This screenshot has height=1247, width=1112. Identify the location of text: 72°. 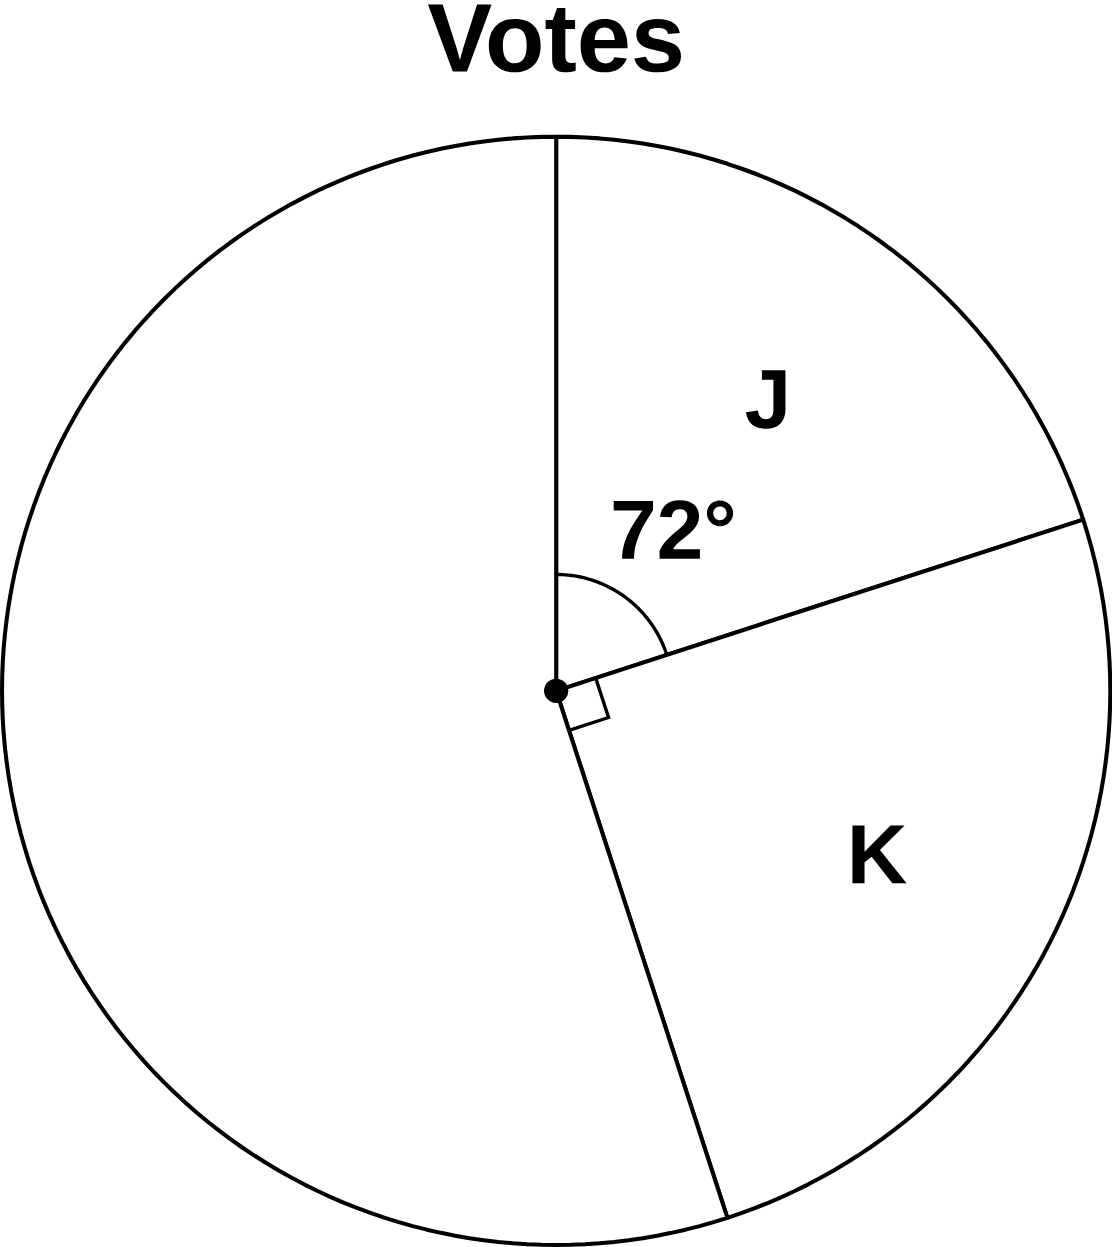
(673, 529).